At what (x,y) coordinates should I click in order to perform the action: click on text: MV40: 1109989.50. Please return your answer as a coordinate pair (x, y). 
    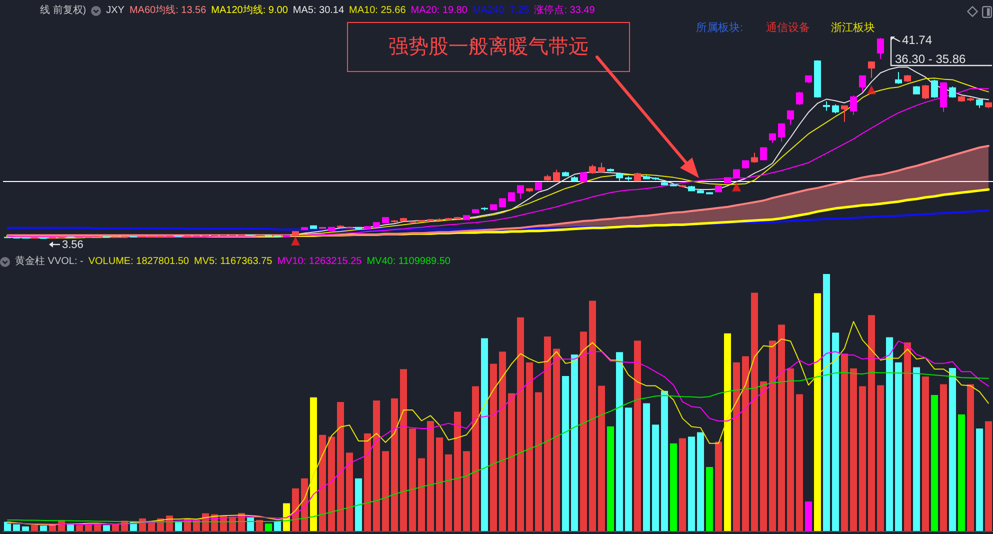
    Looking at the image, I should click on (408, 262).